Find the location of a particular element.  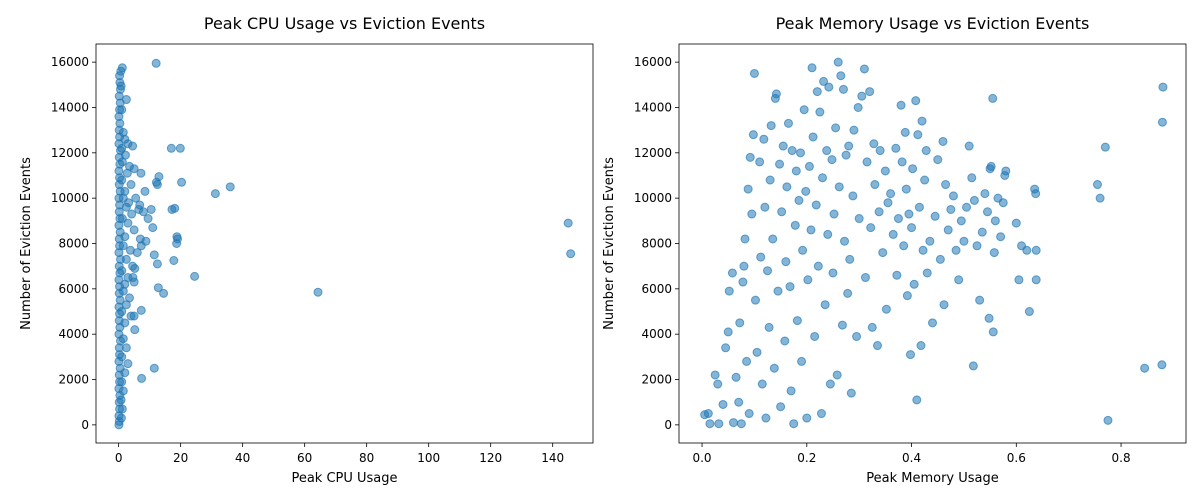

x-tick-label: 0.8 is located at coordinates (1121, 458).